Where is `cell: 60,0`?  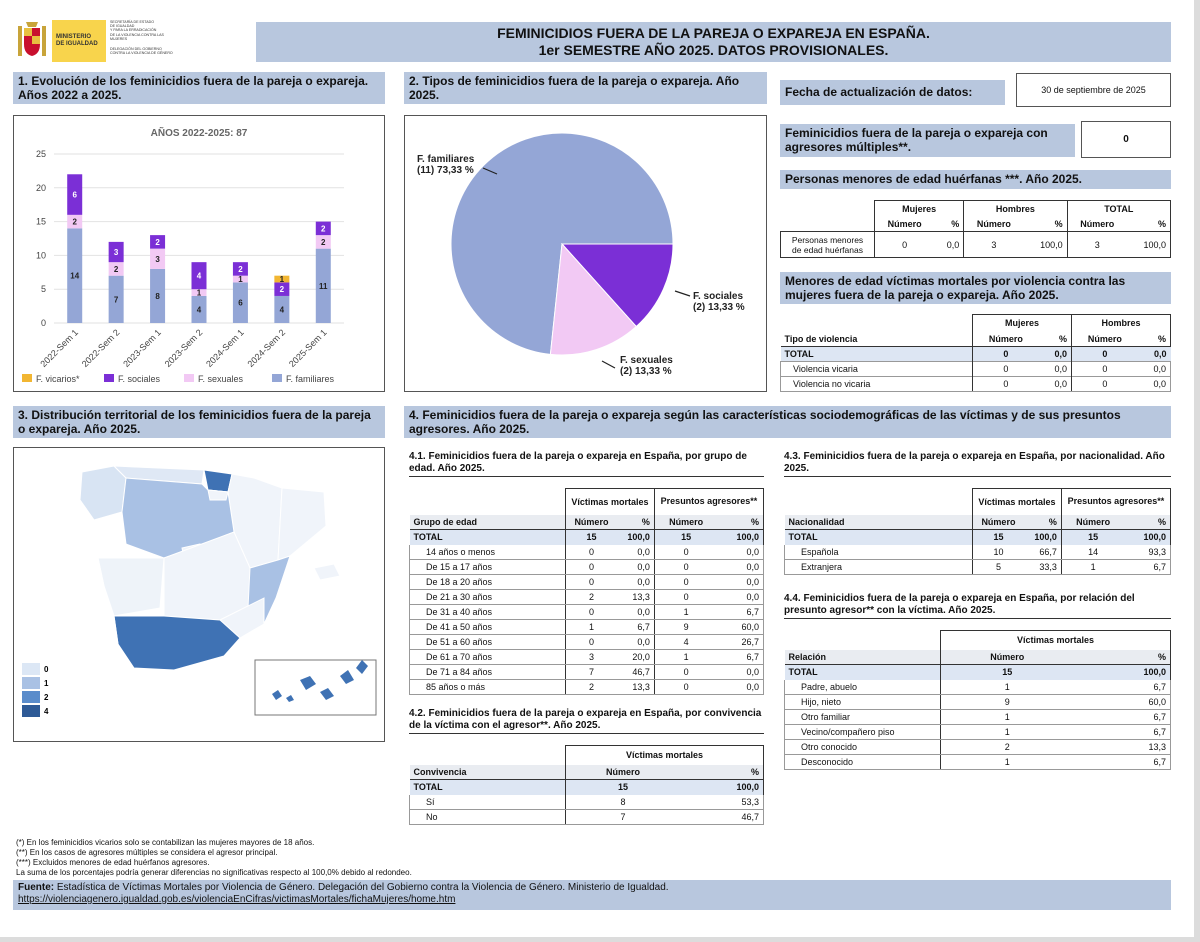 cell: 60,0 is located at coordinates (741, 627).